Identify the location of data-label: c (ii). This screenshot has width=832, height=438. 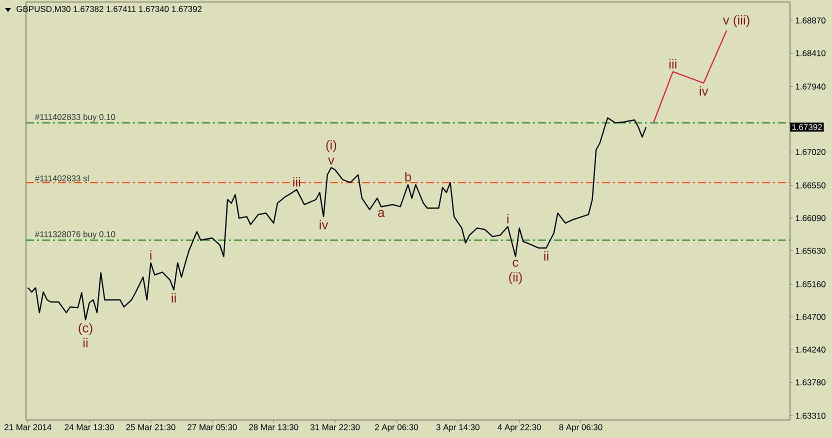
(515, 272).